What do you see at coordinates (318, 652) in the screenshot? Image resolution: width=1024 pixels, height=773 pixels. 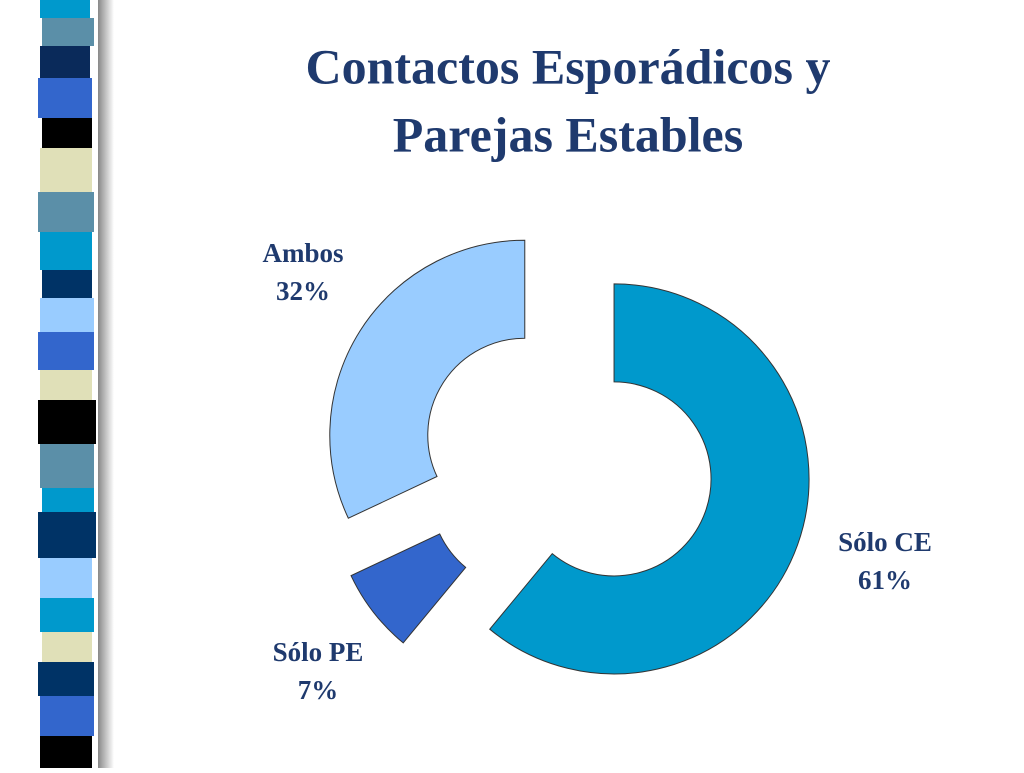 I see `segment-label: Sólo PE` at bounding box center [318, 652].